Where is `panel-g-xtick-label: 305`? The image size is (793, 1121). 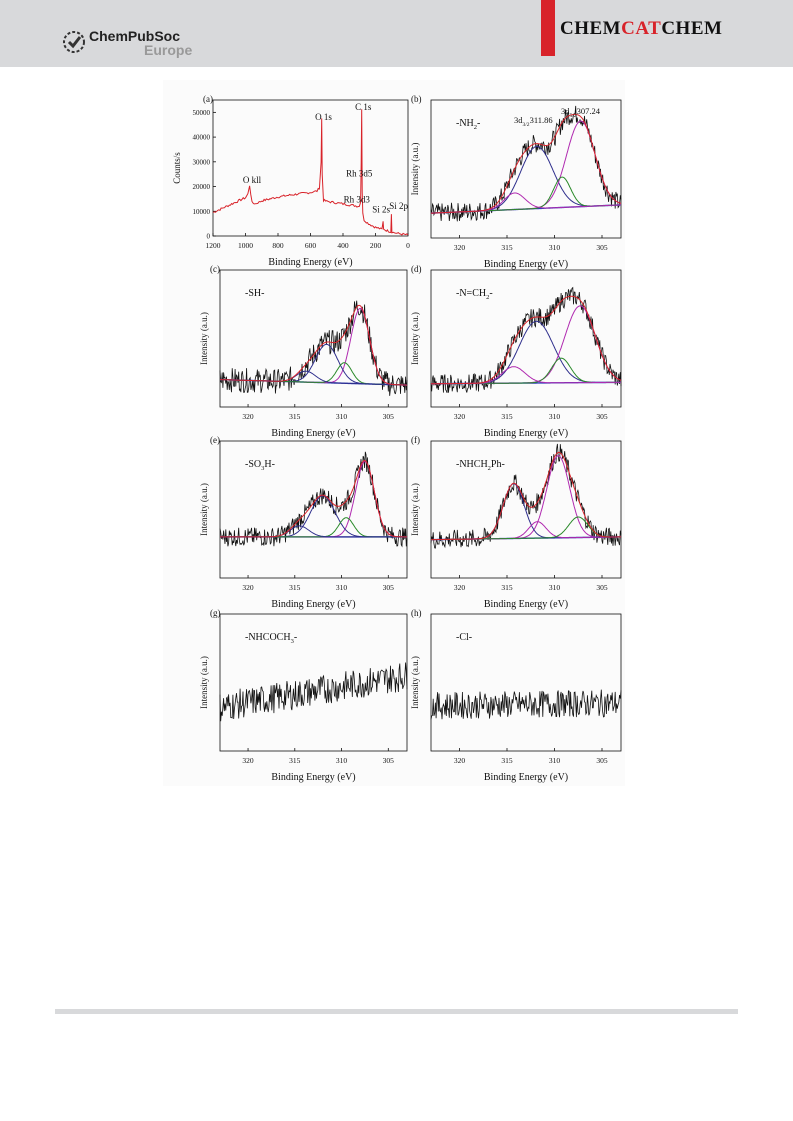 panel-g-xtick-label: 305 is located at coordinates (389, 760).